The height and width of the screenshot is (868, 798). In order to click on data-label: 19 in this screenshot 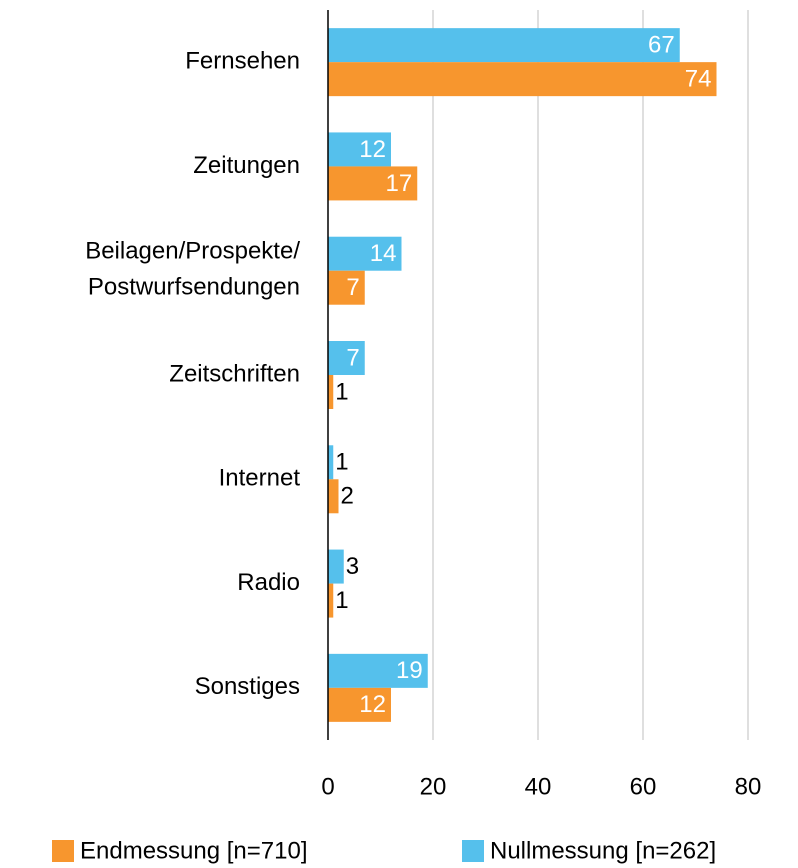, I will do `click(409, 670)`.